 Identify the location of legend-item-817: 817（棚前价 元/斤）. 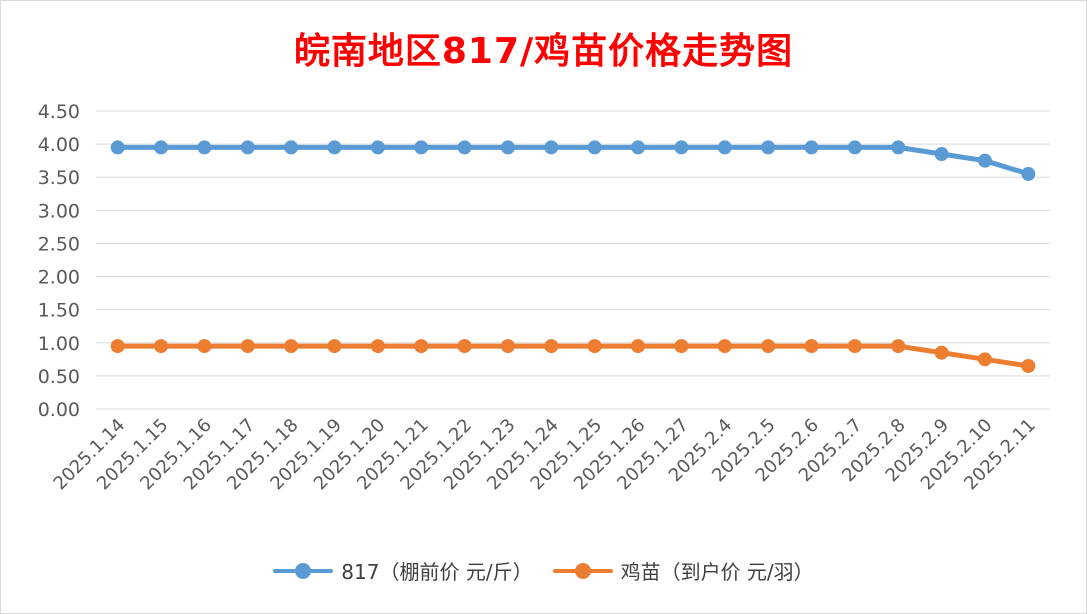
(403, 570).